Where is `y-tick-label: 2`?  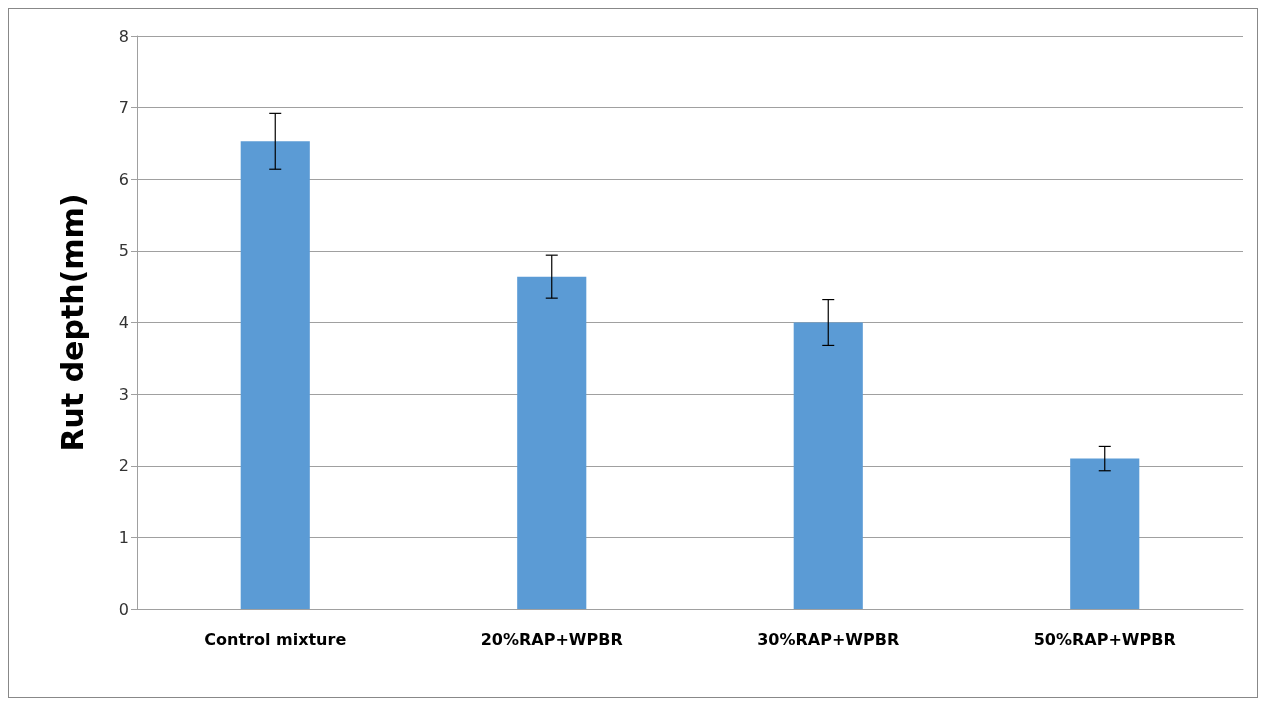 y-tick-label: 2 is located at coordinates (123, 466).